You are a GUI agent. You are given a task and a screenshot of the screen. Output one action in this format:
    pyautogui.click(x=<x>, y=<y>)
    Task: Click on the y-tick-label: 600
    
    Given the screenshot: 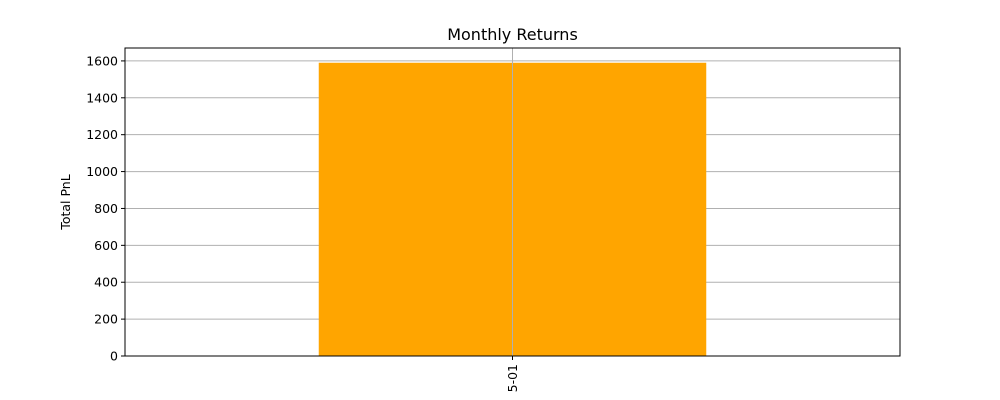 What is the action you would take?
    pyautogui.click(x=106, y=245)
    